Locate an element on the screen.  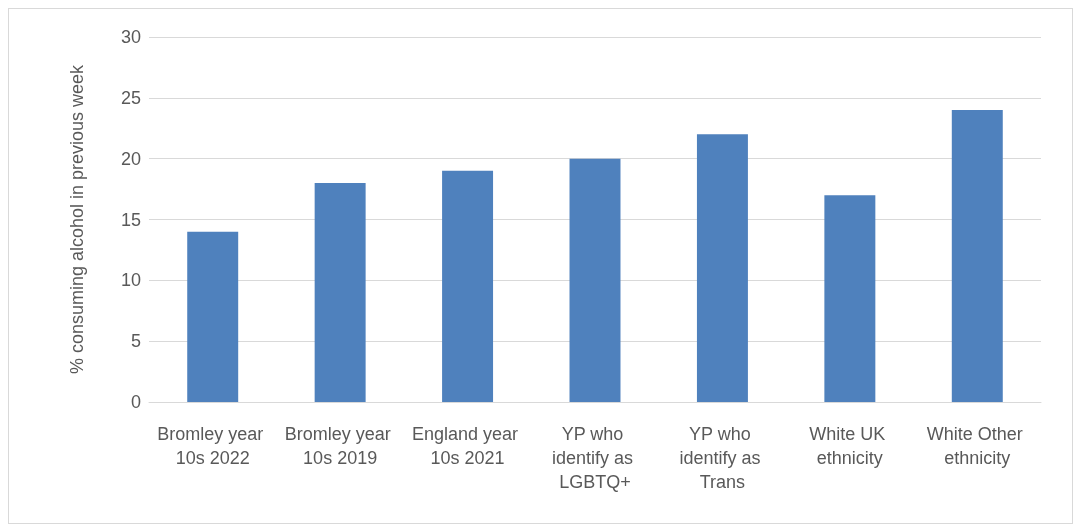
x-tick-label: YP who identify as LGBTQ+ is located at coordinates (595, 458).